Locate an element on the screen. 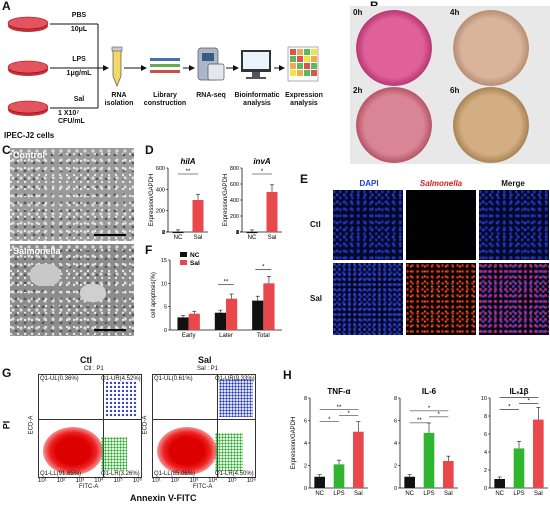  quadrant-lr-sal: Q1-LR(4.50%) is located at coordinates (234, 474).